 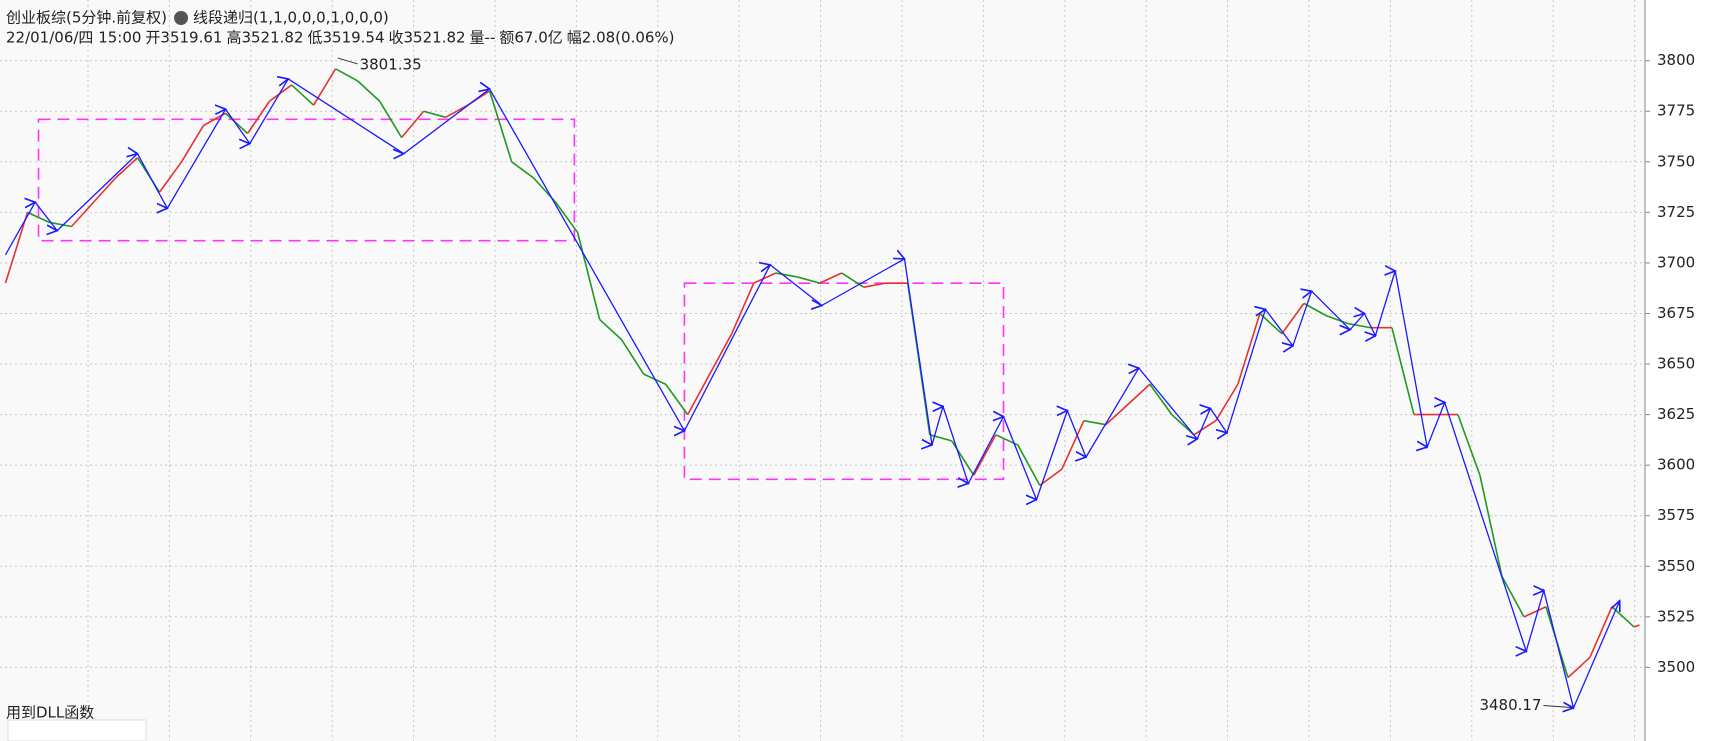 What do you see at coordinates (1676, 667) in the screenshot?
I see `y-tick-label: 3500` at bounding box center [1676, 667].